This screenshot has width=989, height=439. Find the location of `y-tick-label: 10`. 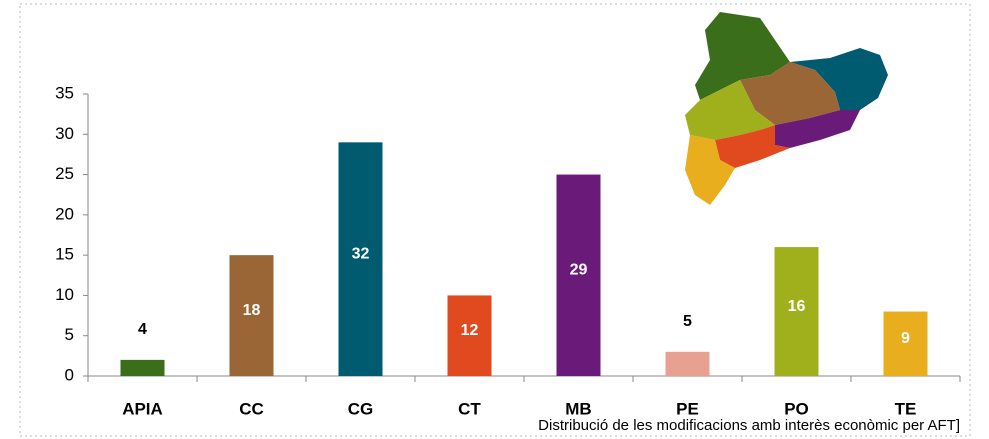

y-tick-label: 10 is located at coordinates (64, 294).